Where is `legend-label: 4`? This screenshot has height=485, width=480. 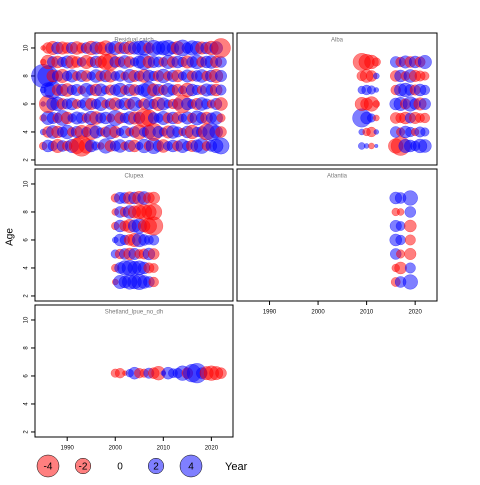 legend-label: 4 is located at coordinates (191, 467).